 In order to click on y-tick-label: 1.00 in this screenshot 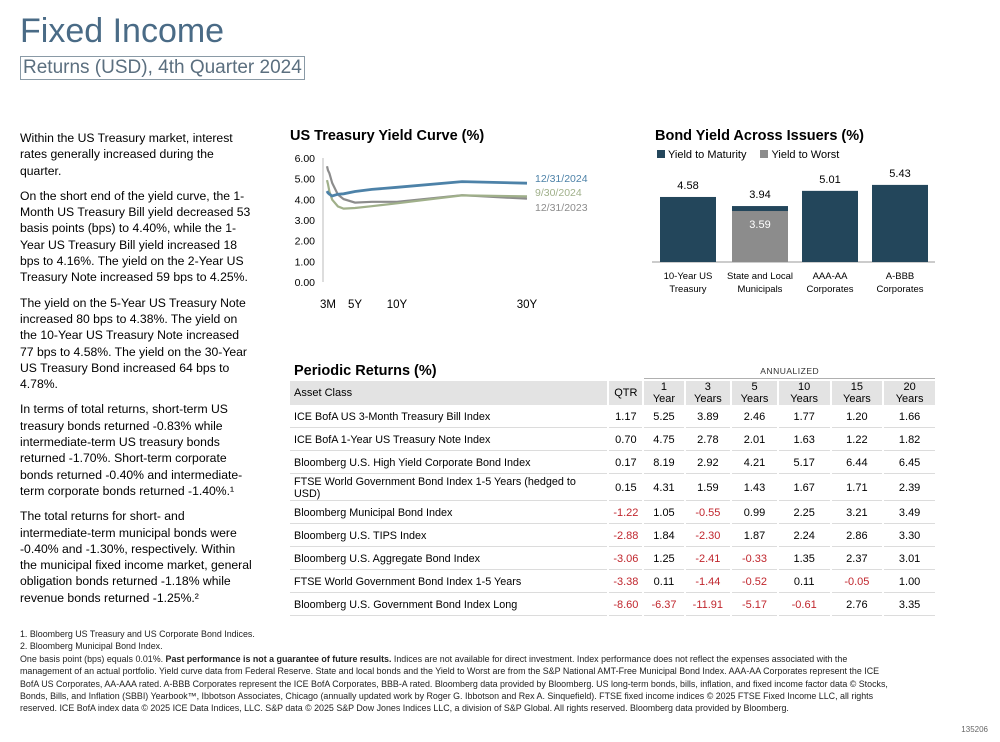, I will do `click(305, 262)`.